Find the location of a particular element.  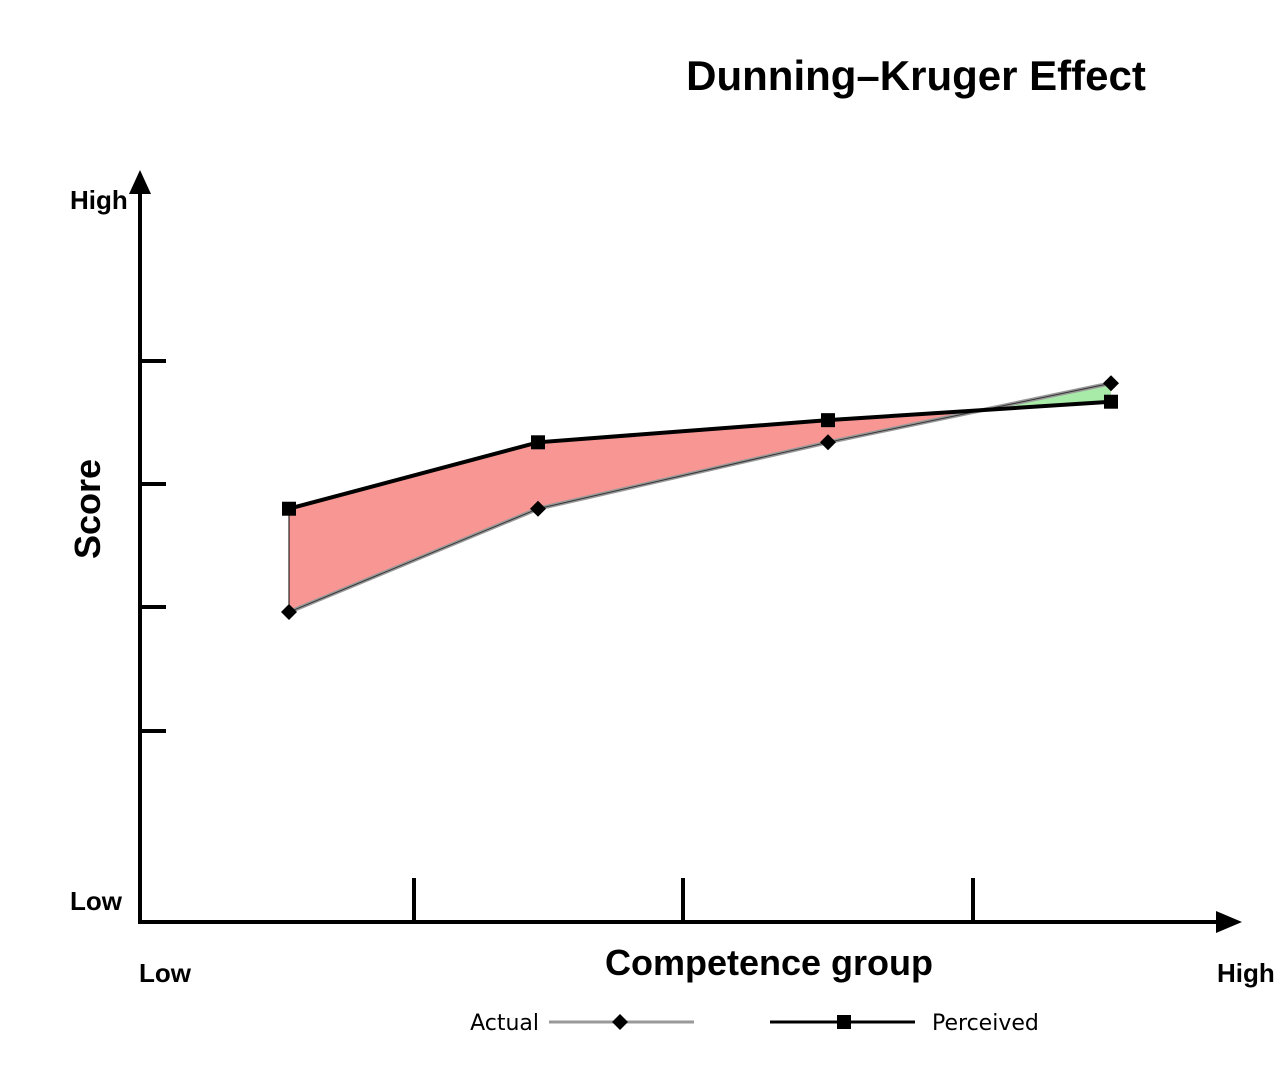

perceived-series-line is located at coordinates (700, 455).